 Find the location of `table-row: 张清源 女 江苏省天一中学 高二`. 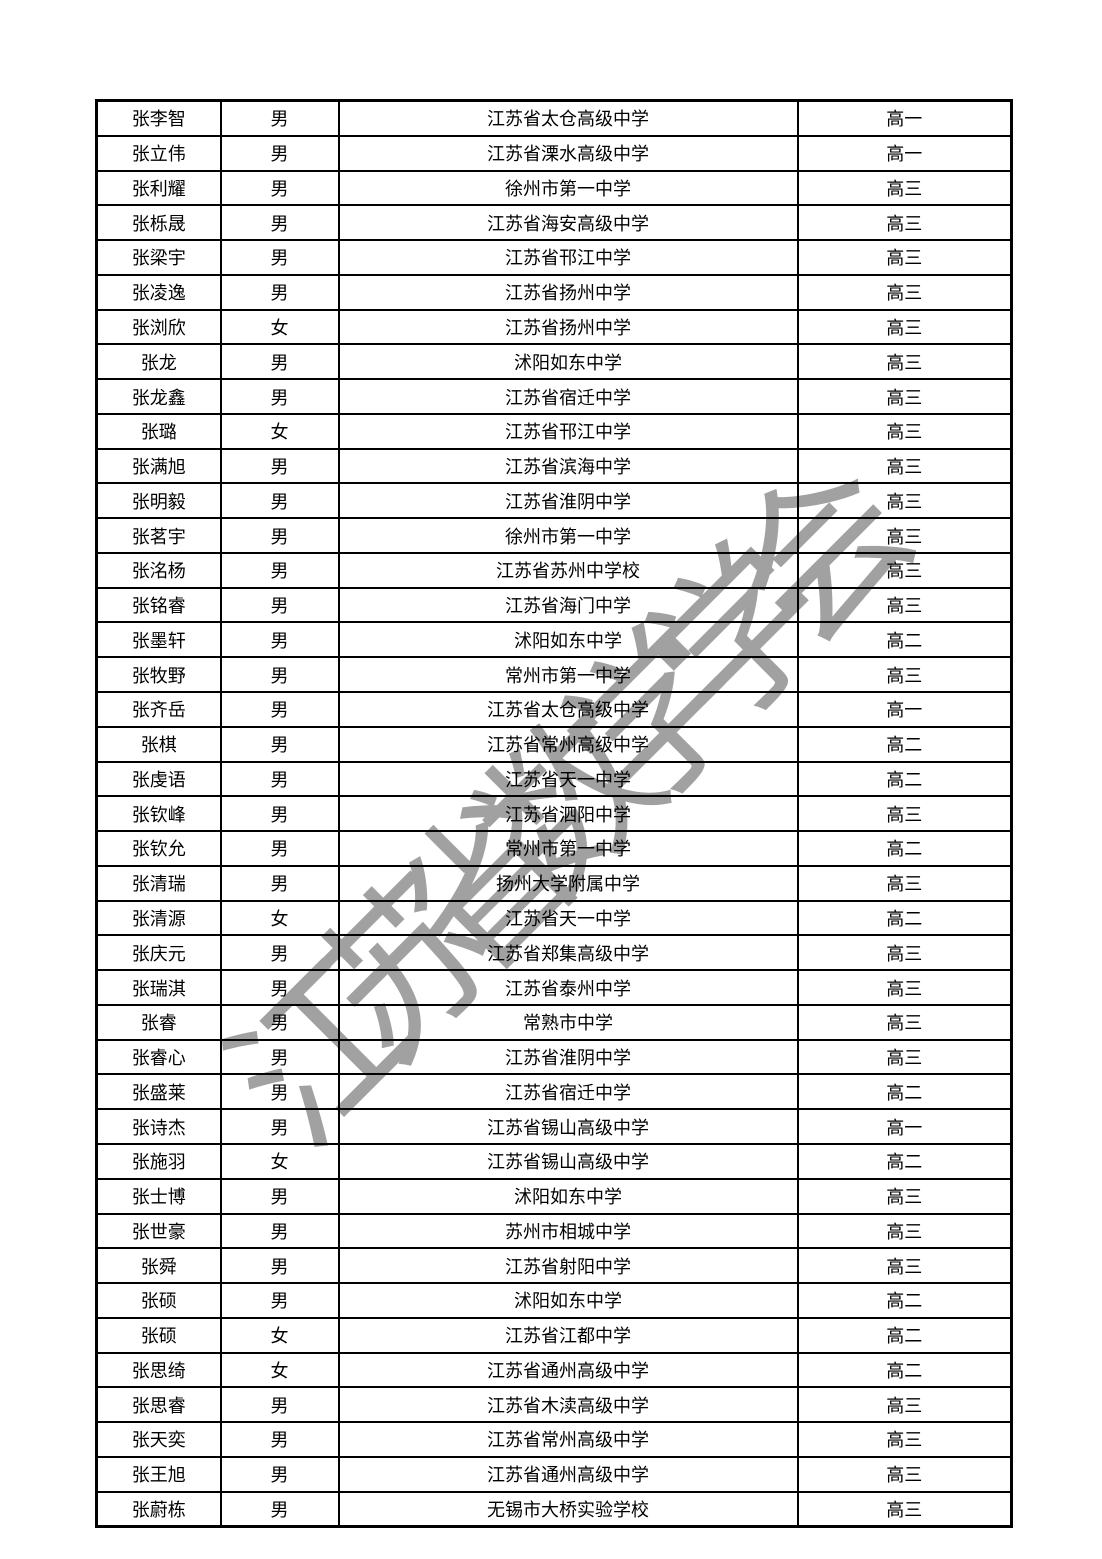

table-row: 张清源 女 江苏省天一中学 高二 is located at coordinates (554, 918).